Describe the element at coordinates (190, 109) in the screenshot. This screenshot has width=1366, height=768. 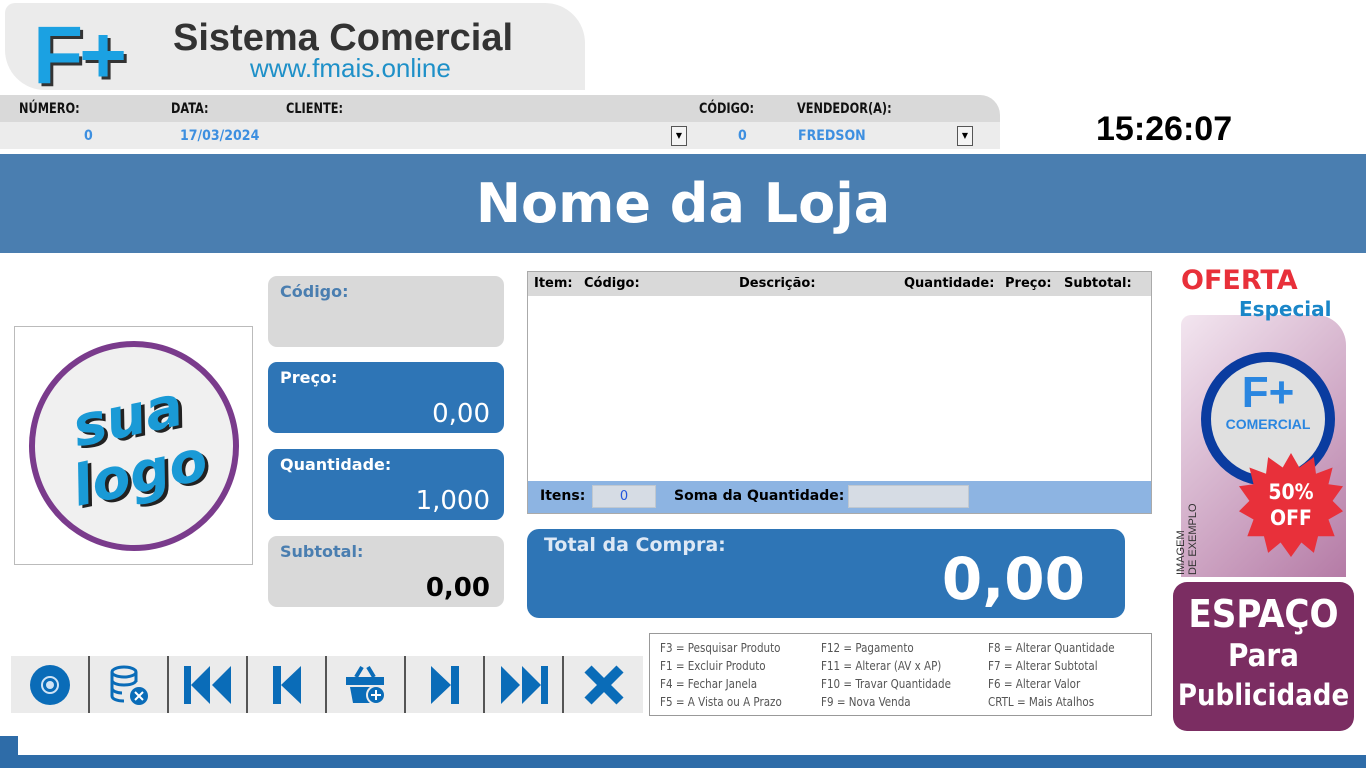
I see `data-label: DATA:` at that location.